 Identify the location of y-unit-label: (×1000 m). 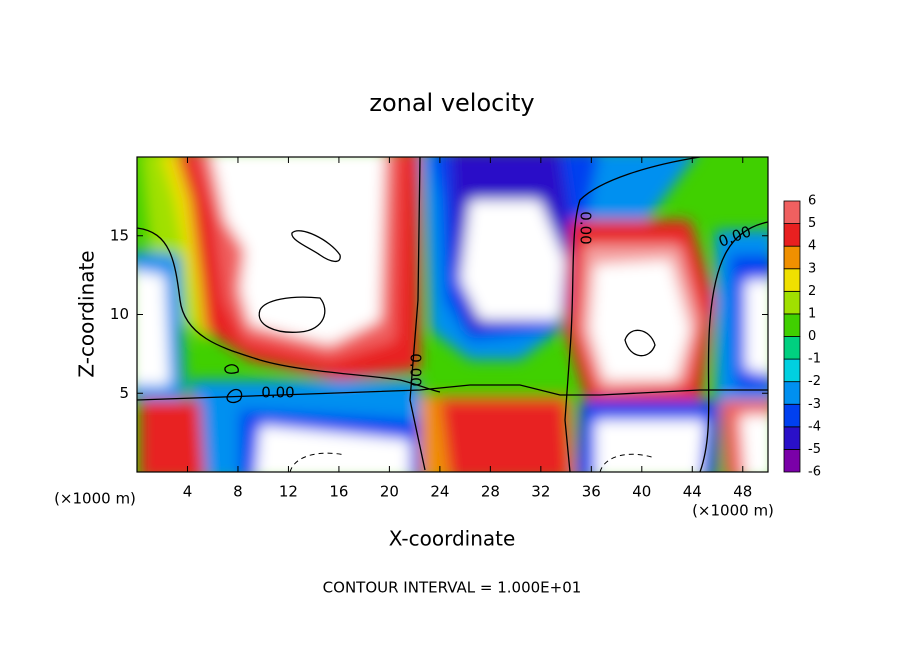
(95, 499).